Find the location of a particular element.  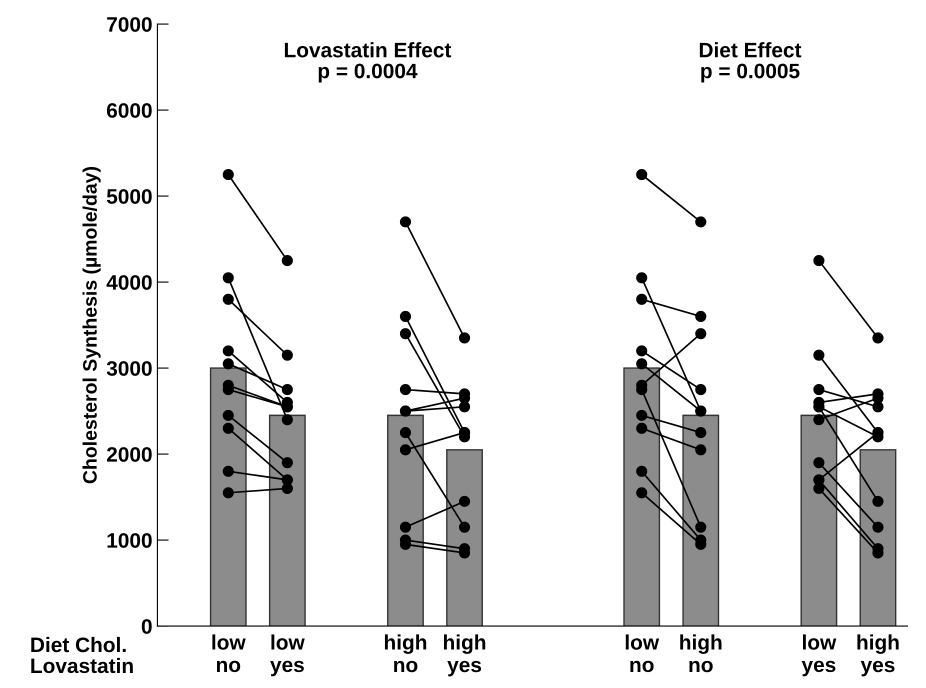

y-tick-label: 0 is located at coordinates (147, 626).